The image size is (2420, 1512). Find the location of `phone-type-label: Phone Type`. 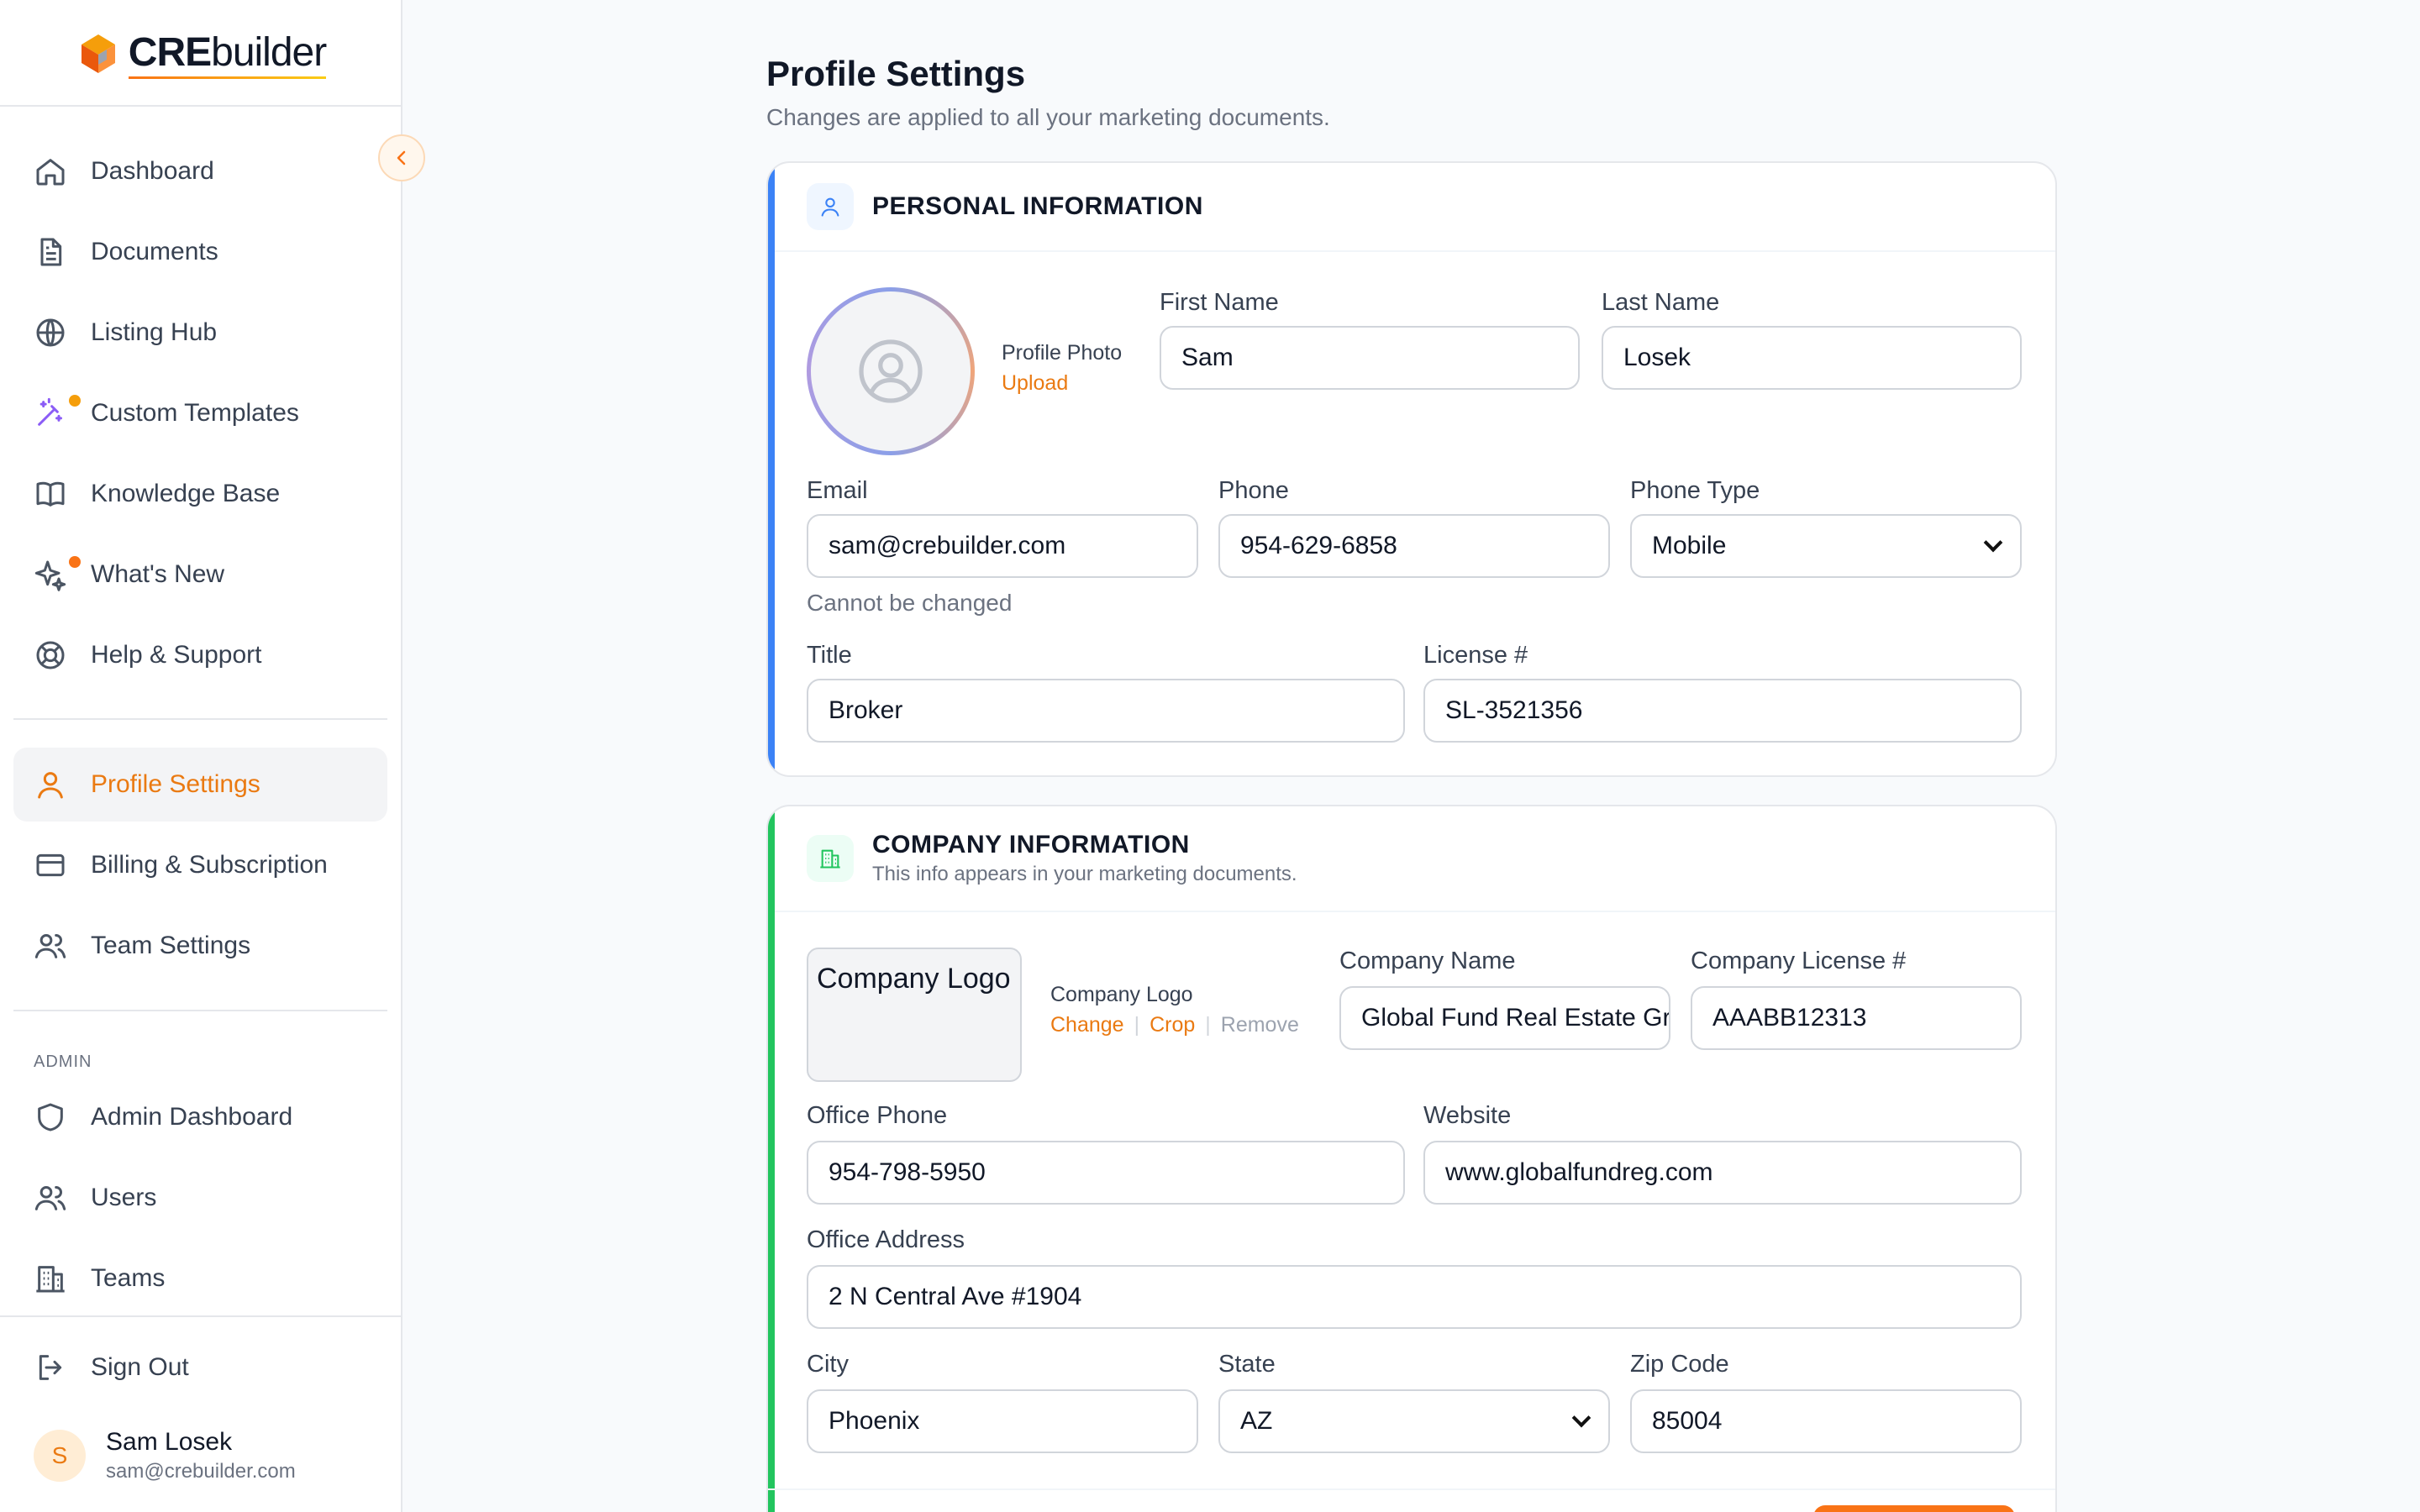

phone-type-label: Phone Type is located at coordinates (1695, 490).